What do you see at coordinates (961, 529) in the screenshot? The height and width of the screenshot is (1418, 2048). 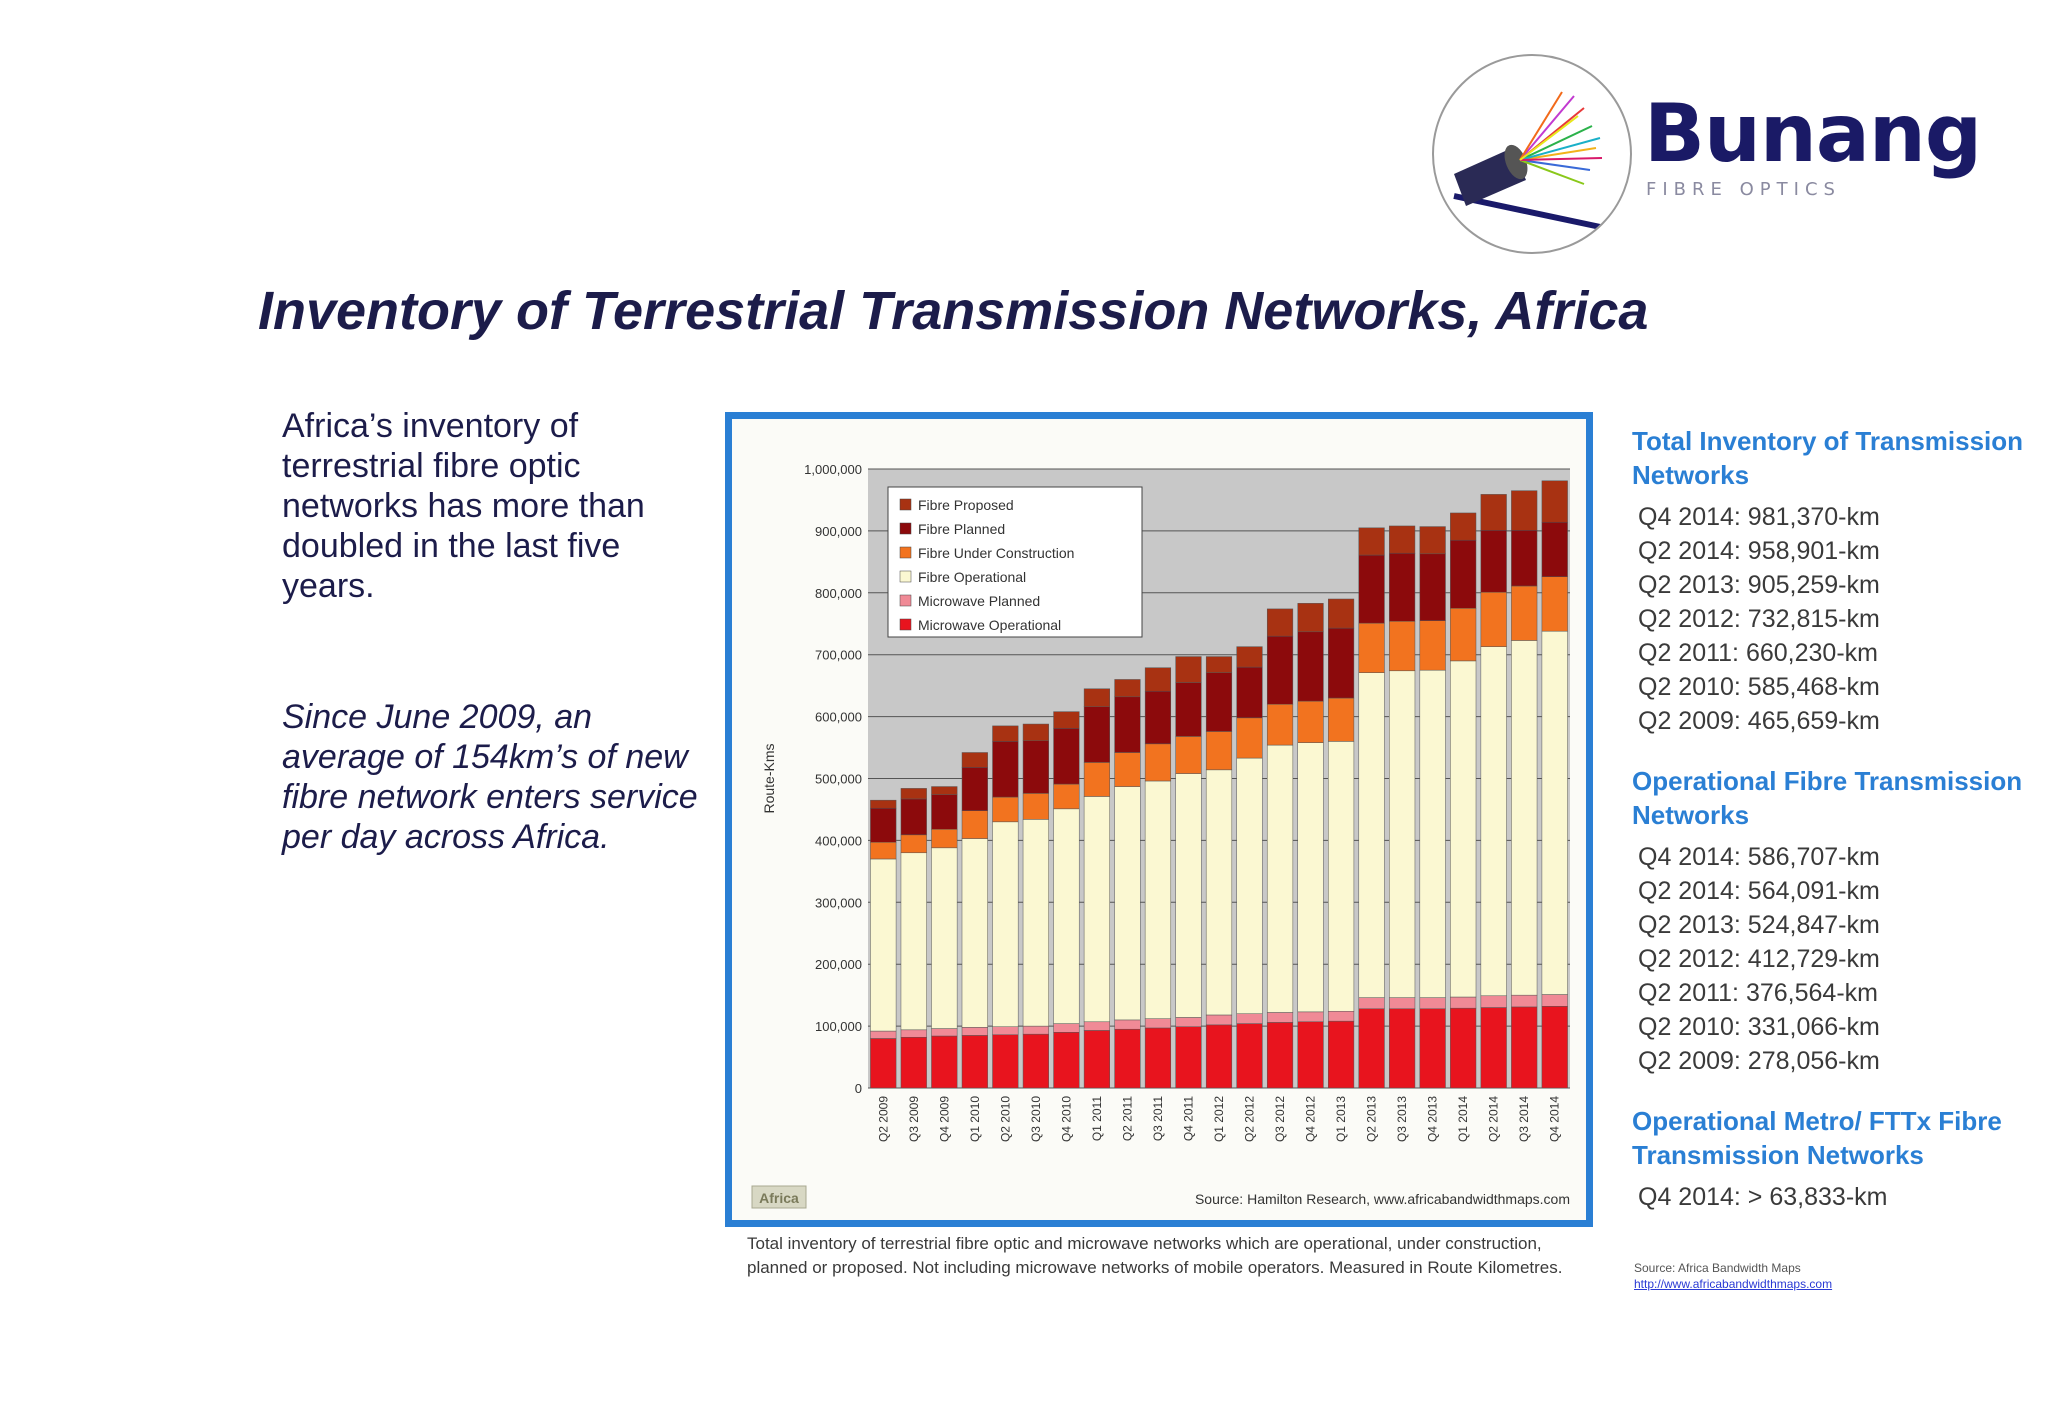 I see `legend-label: Fibre Planned` at bounding box center [961, 529].